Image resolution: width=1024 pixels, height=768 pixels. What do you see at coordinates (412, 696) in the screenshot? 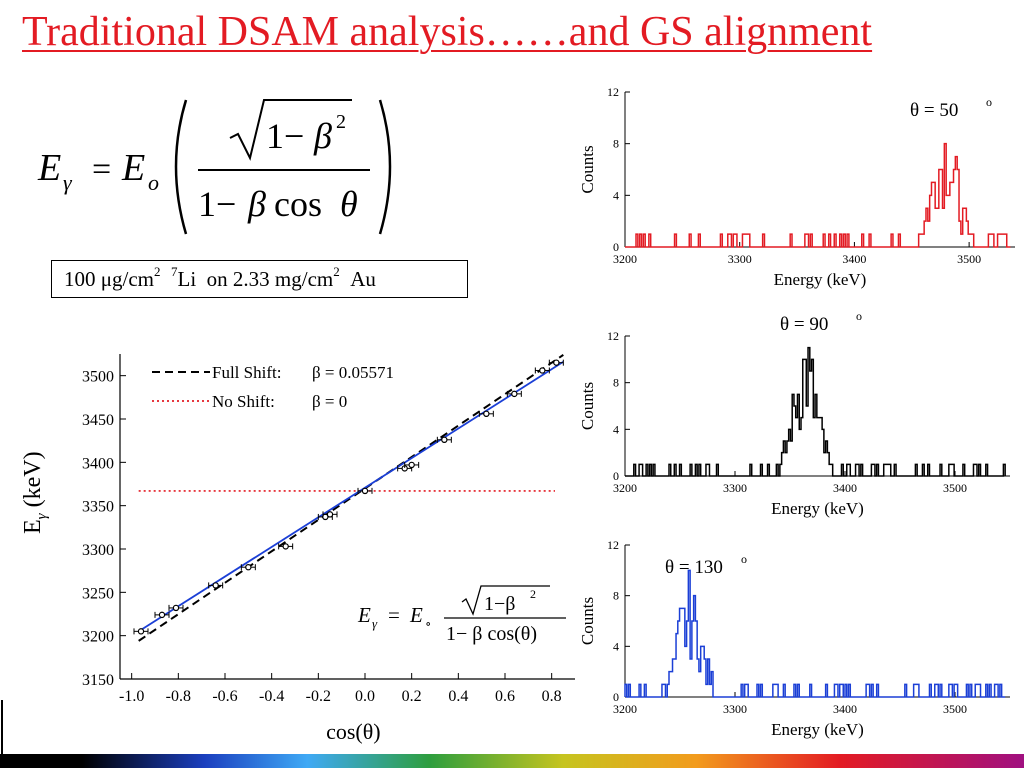
I see `x-tick-label: 0.2` at bounding box center [412, 696].